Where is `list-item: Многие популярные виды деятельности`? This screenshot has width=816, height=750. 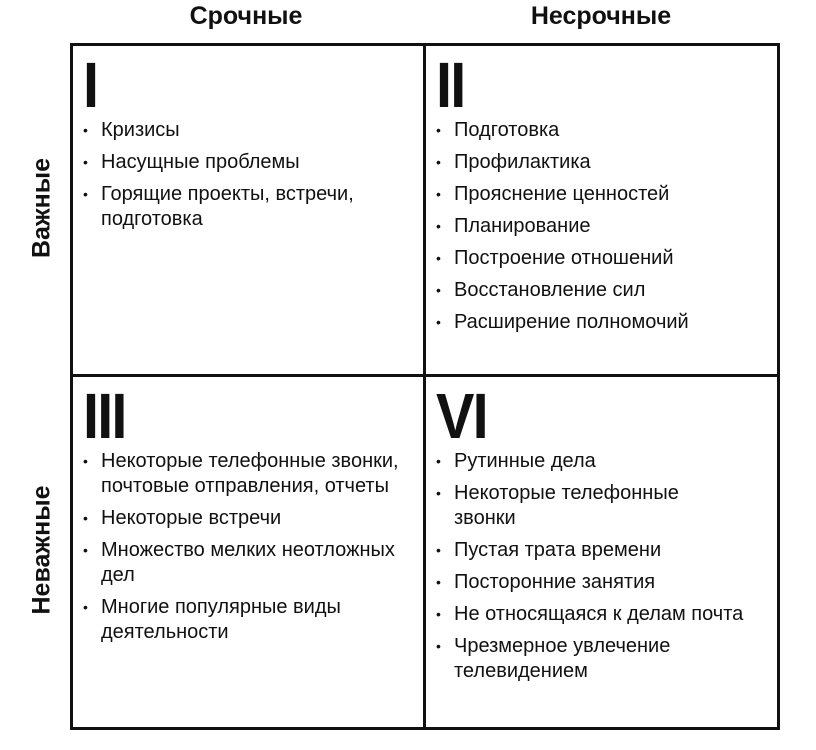 list-item: Многие популярные виды деятельности is located at coordinates (245, 620).